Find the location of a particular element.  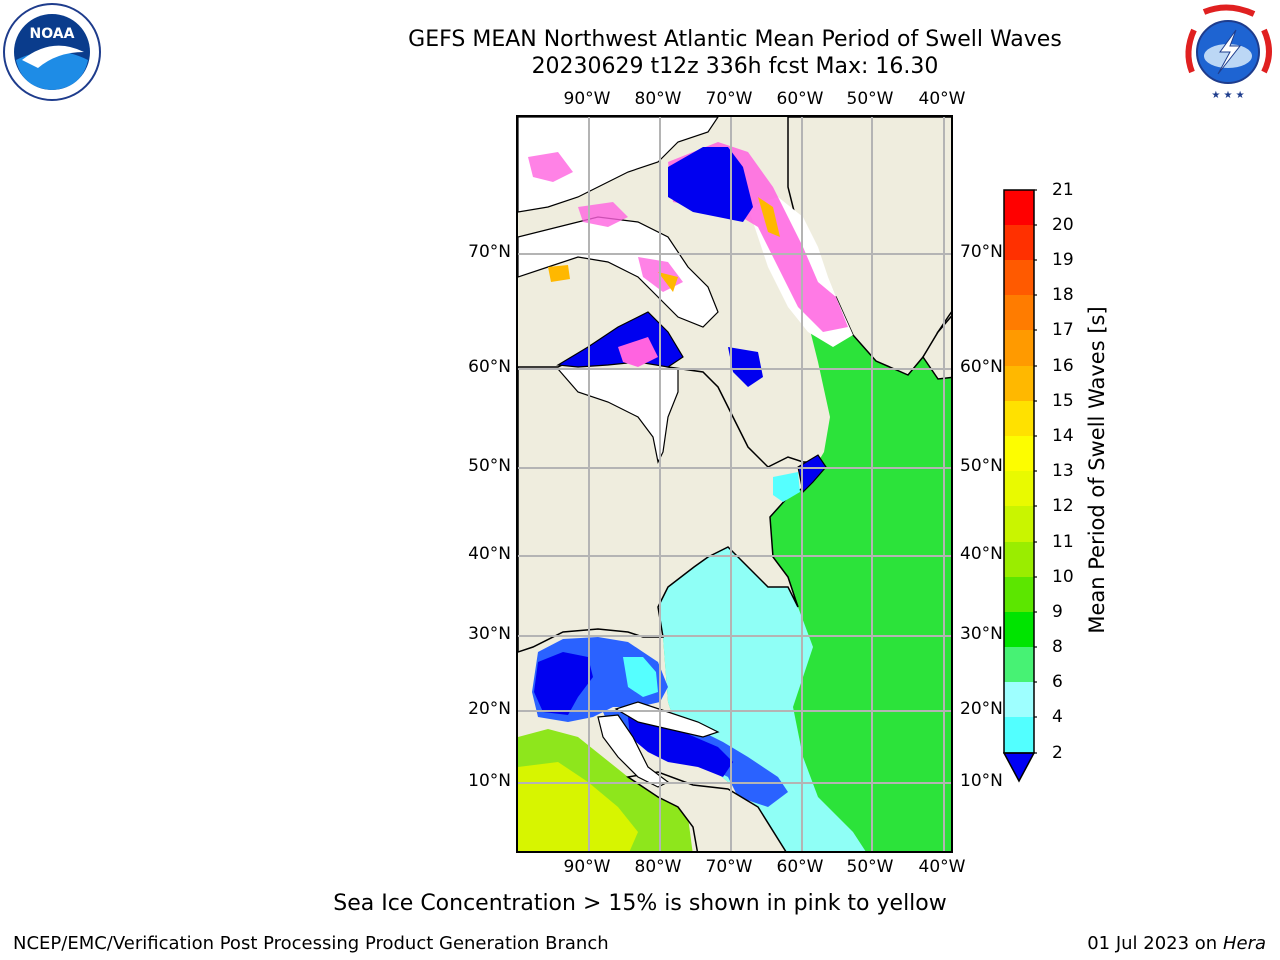

colorbar-tick-label: 6 is located at coordinates (1057, 682).